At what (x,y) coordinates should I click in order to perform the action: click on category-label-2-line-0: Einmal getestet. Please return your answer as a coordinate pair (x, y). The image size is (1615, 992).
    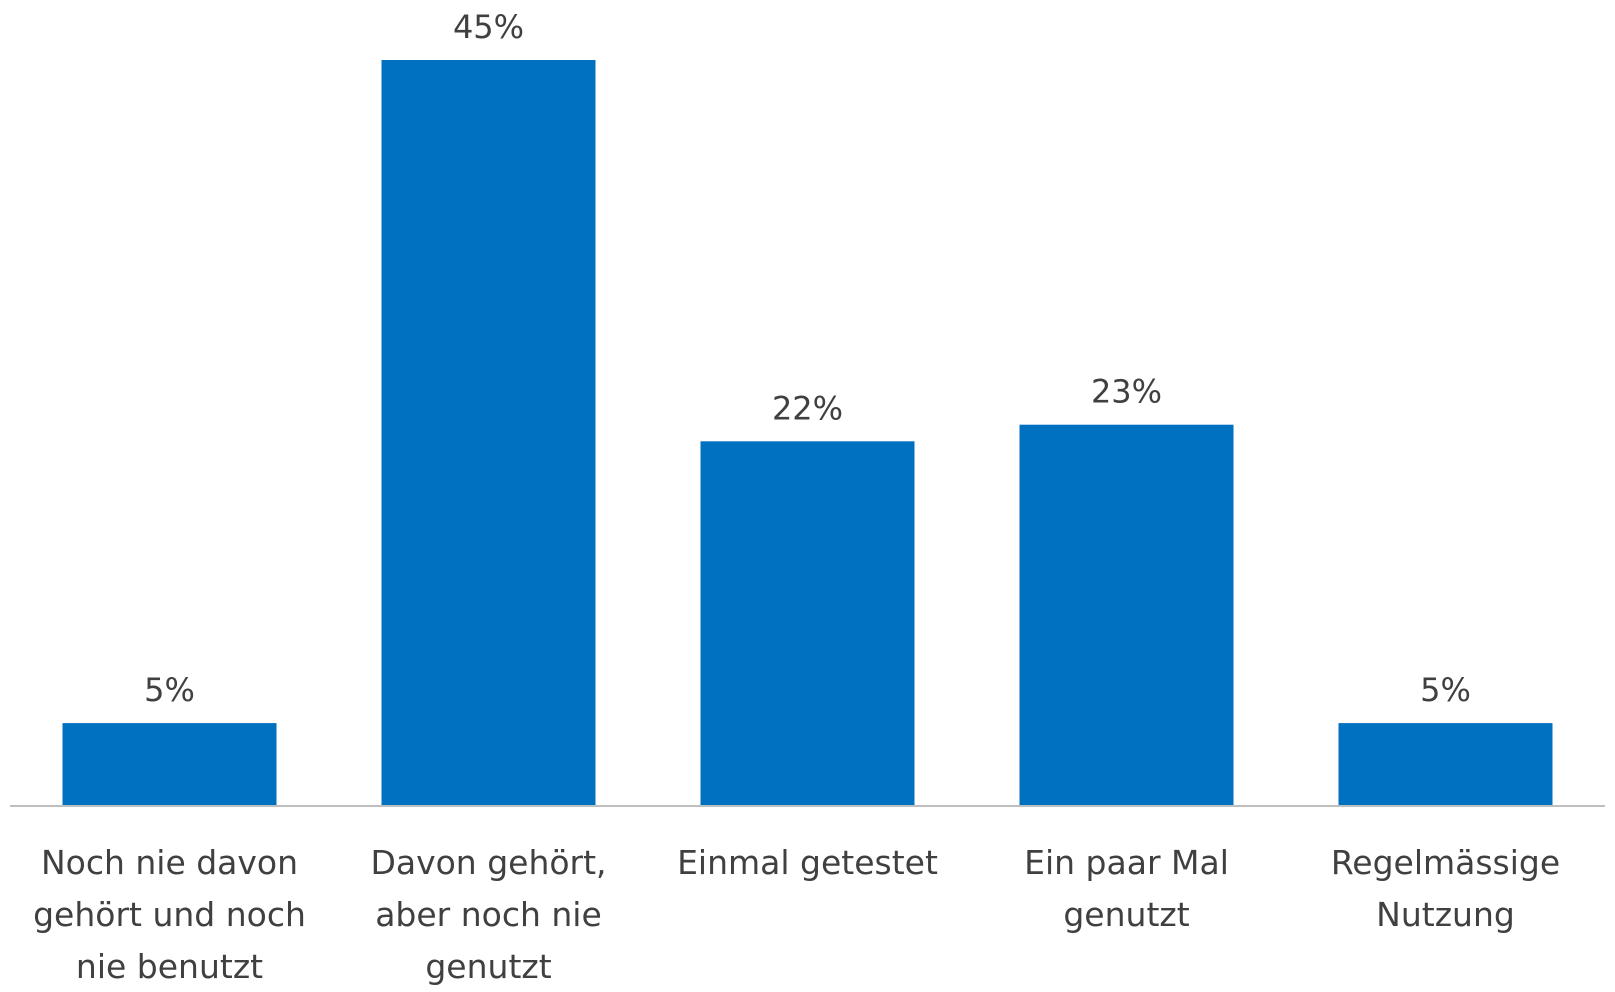
    Looking at the image, I should click on (807, 862).